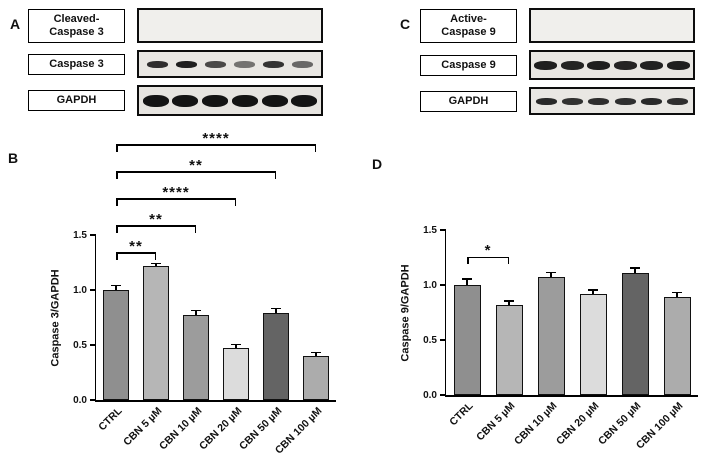 The image size is (721, 460). What do you see at coordinates (377, 164) in the screenshot?
I see `panel-d-letter: D` at bounding box center [377, 164].